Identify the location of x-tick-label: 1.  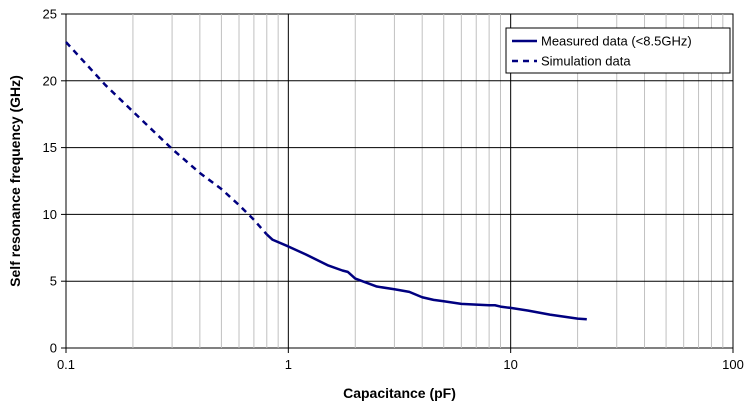
(288, 364).